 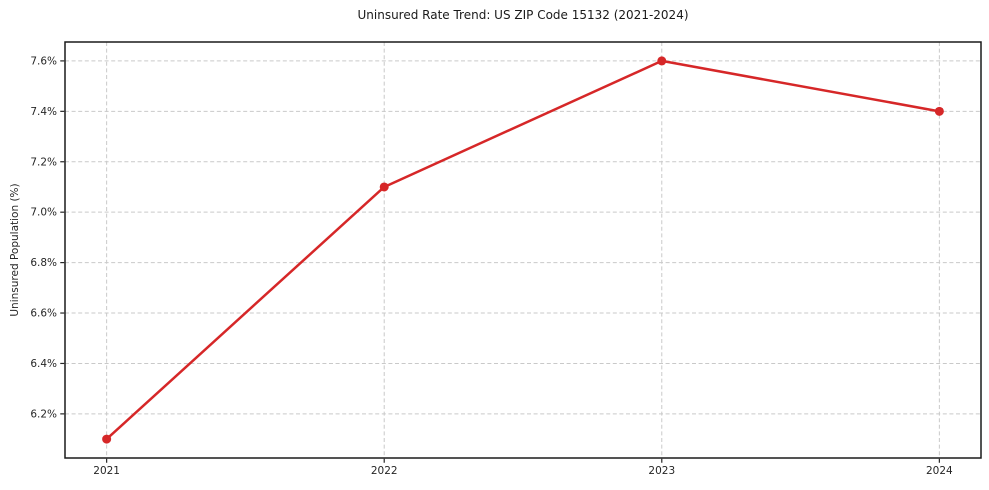 What do you see at coordinates (43, 112) in the screenshot?
I see `y-tick-label: 7.4%` at bounding box center [43, 112].